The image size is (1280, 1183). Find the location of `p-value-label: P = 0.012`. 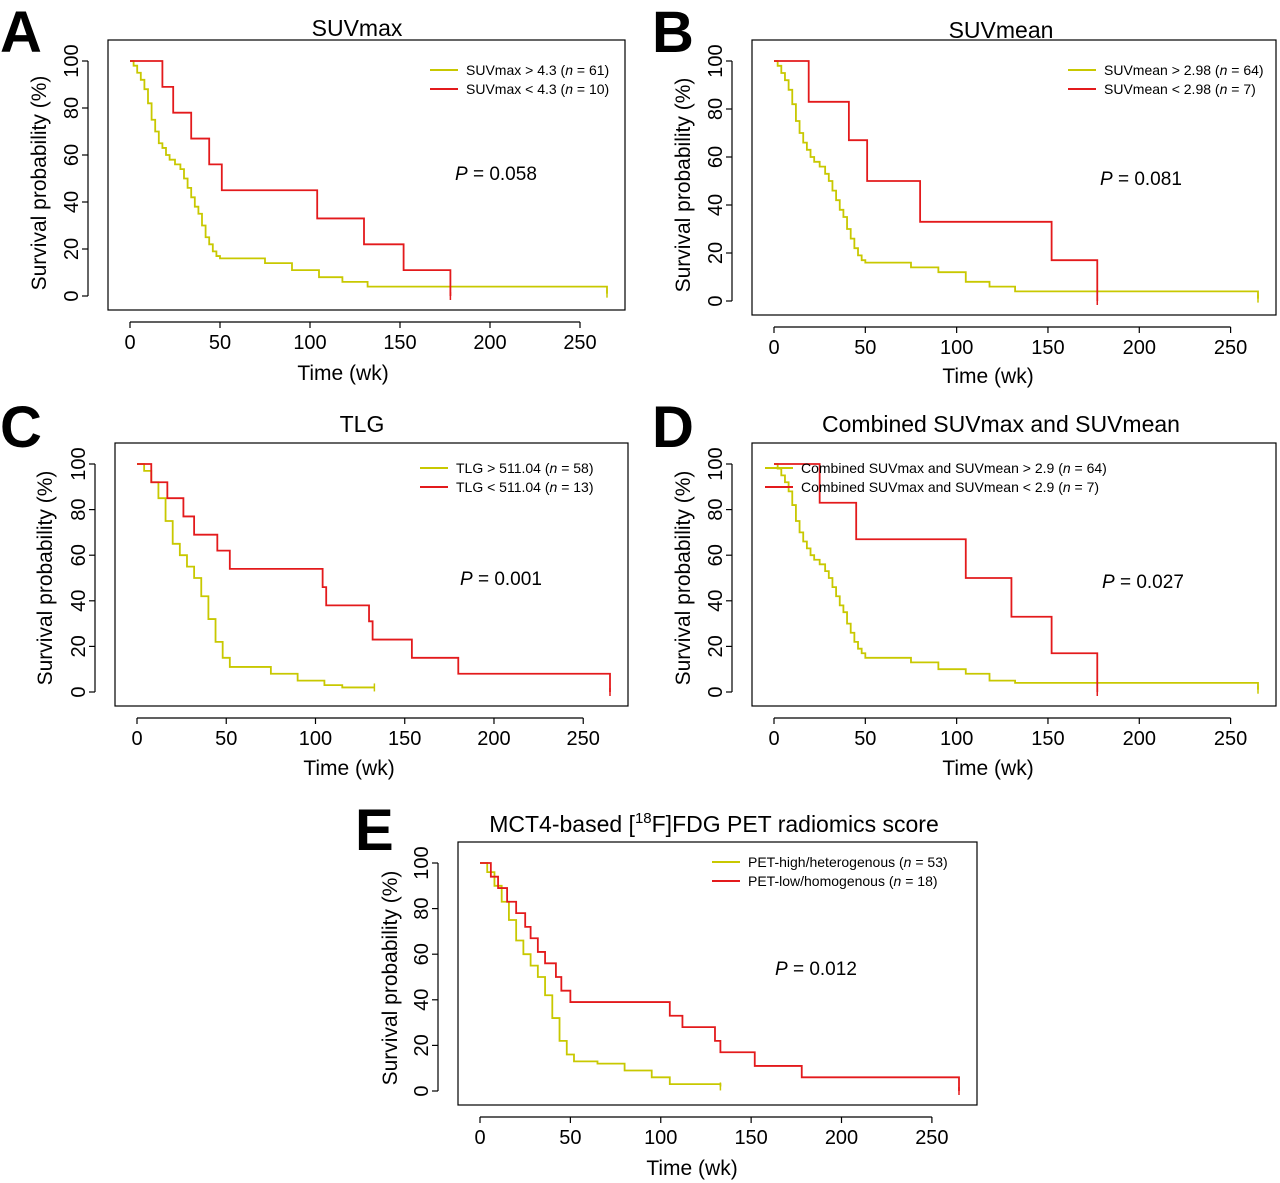

p-value-label: P = 0.012 is located at coordinates (816, 969).